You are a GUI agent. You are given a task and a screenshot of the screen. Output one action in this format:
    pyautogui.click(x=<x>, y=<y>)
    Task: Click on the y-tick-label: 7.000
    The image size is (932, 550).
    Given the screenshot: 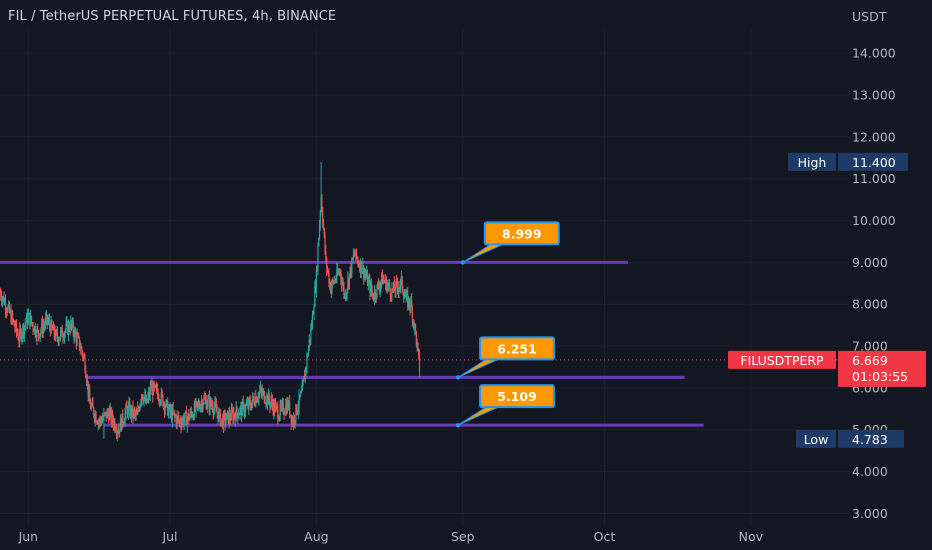 What is the action you would take?
    pyautogui.click(x=870, y=346)
    